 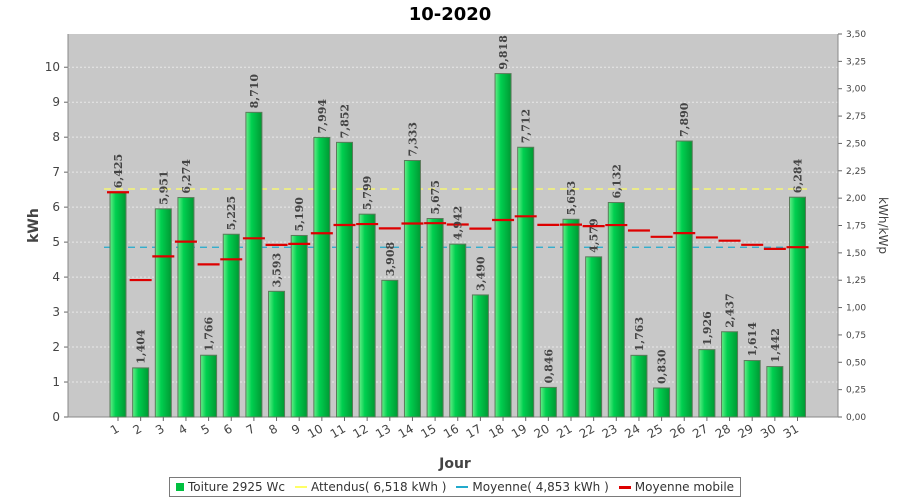 I want to click on y-tick-label: 6, so click(x=56, y=207).